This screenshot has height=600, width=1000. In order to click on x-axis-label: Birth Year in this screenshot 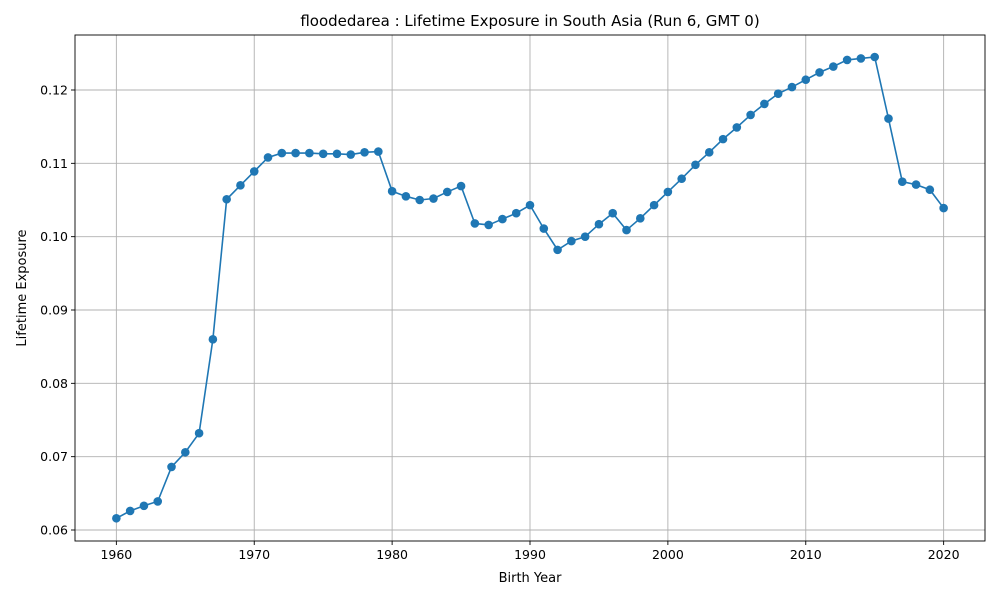, I will do `click(531, 578)`.